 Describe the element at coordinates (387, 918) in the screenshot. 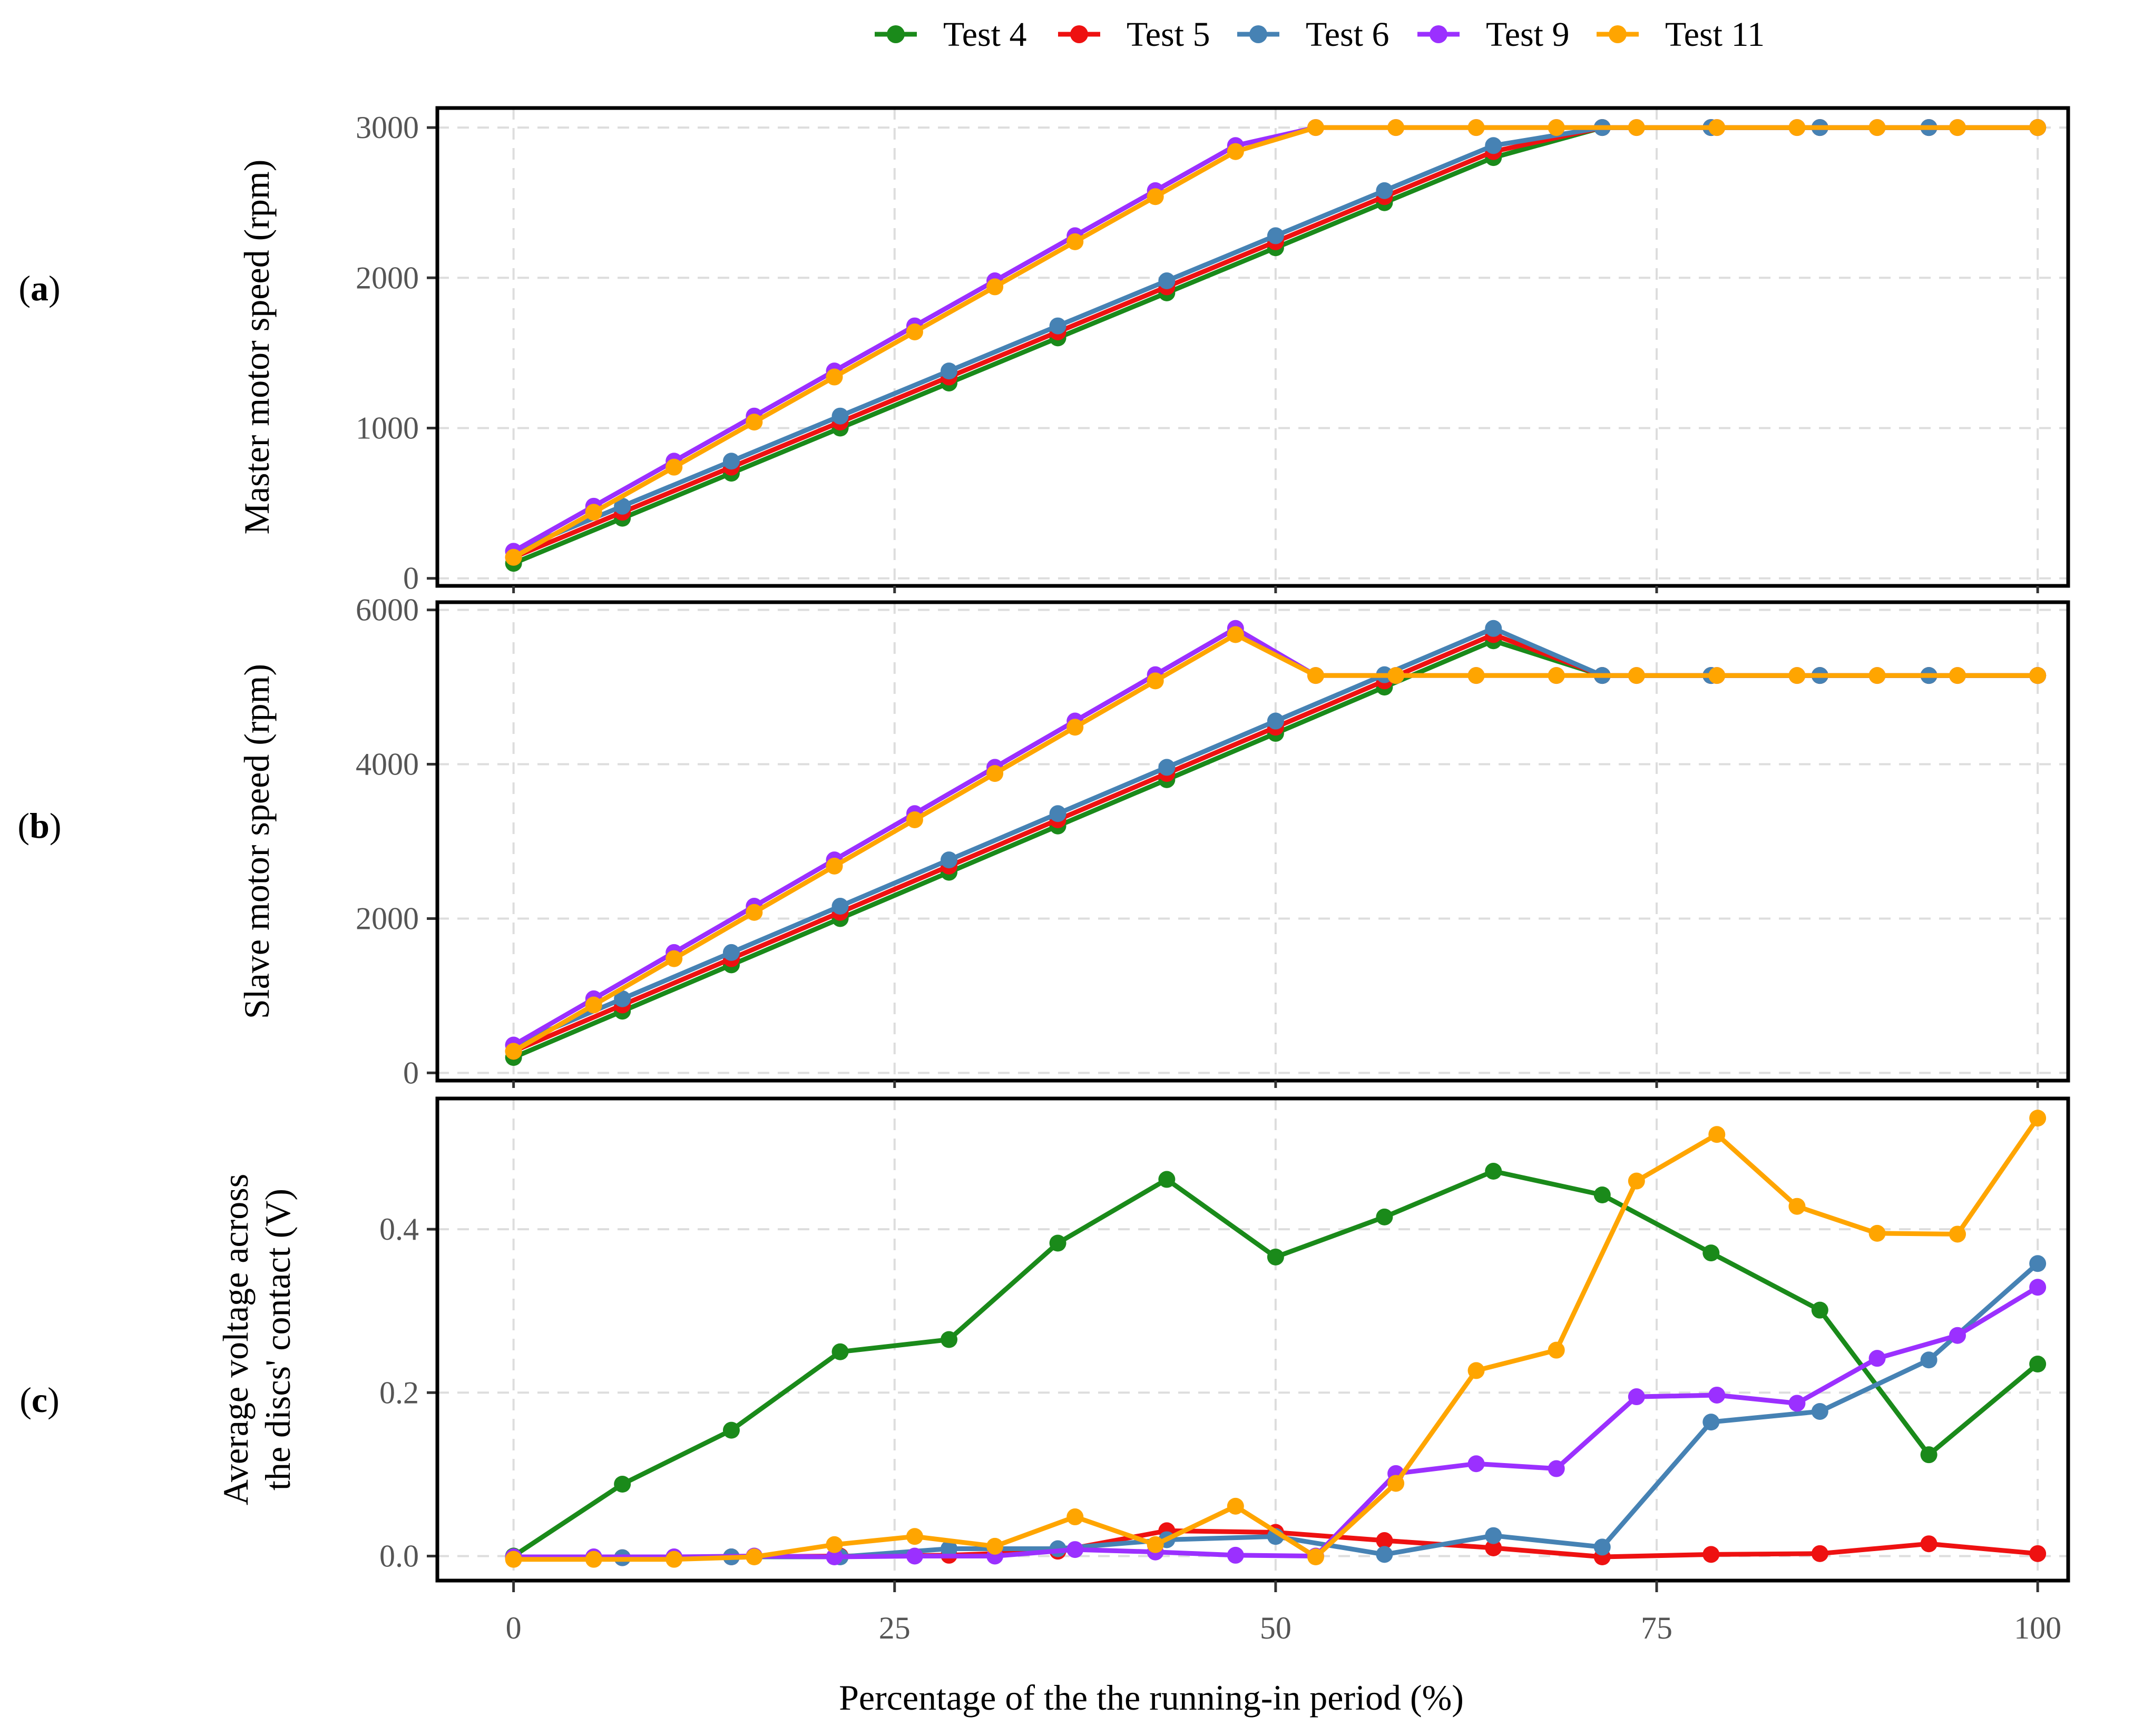

I see `panel-b-ytick-label: 2000` at that location.